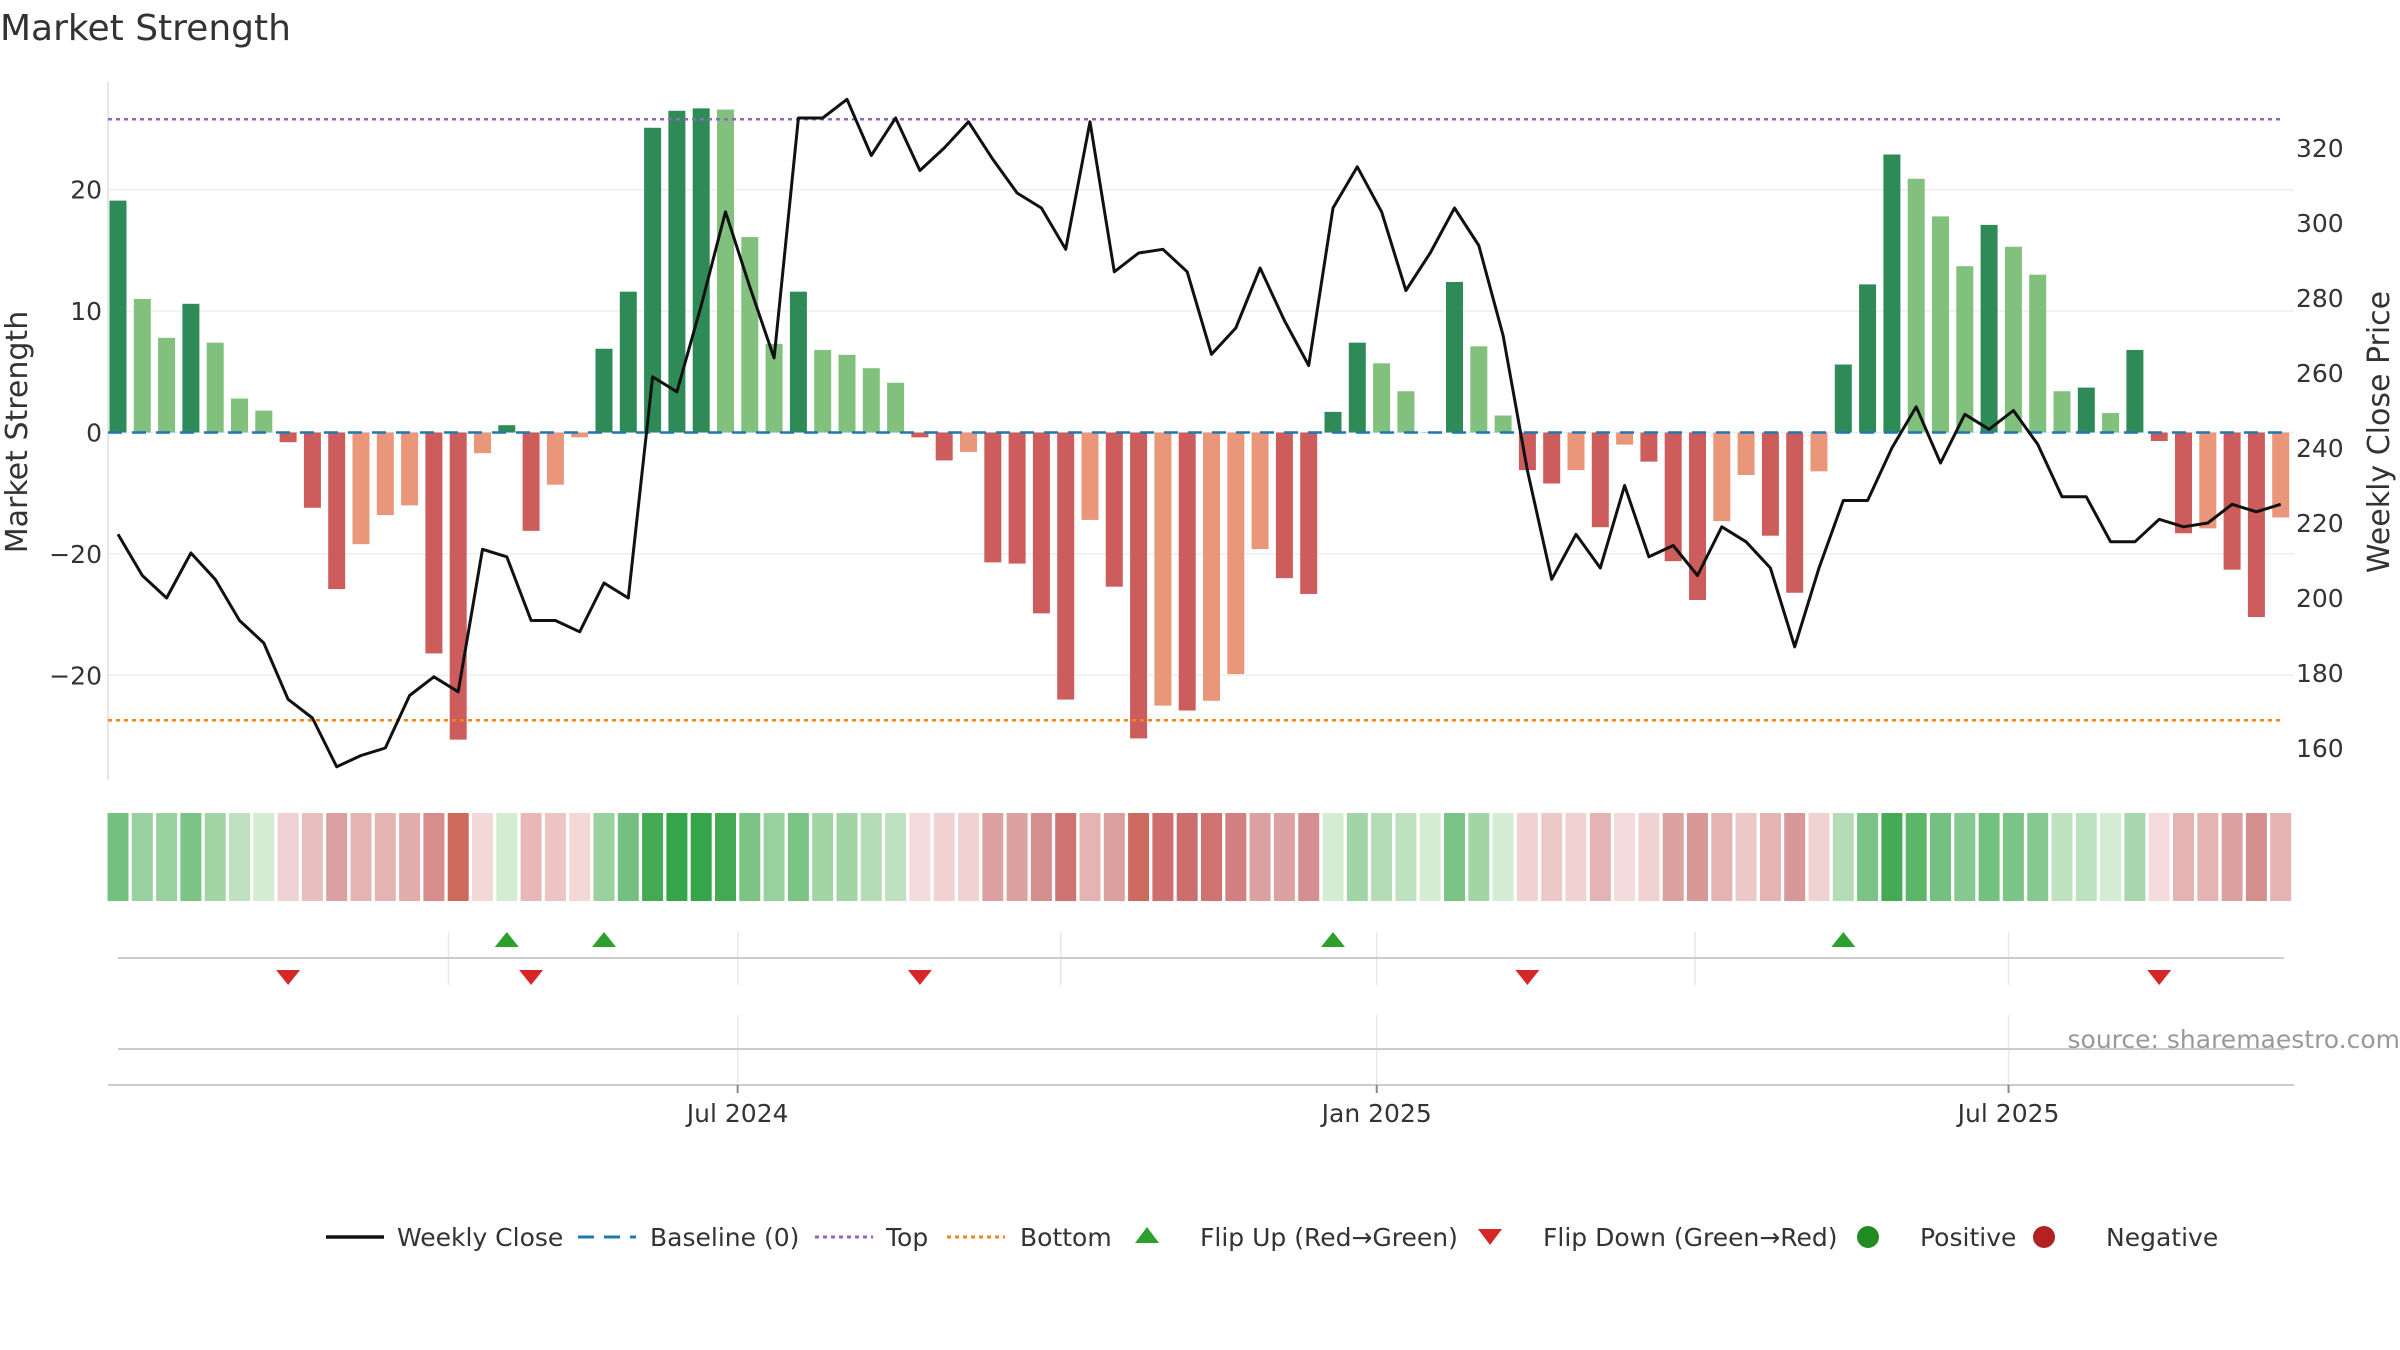 The width and height of the screenshot is (2400, 1350). I want to click on legend-item: Baseline (0), so click(688, 1237).